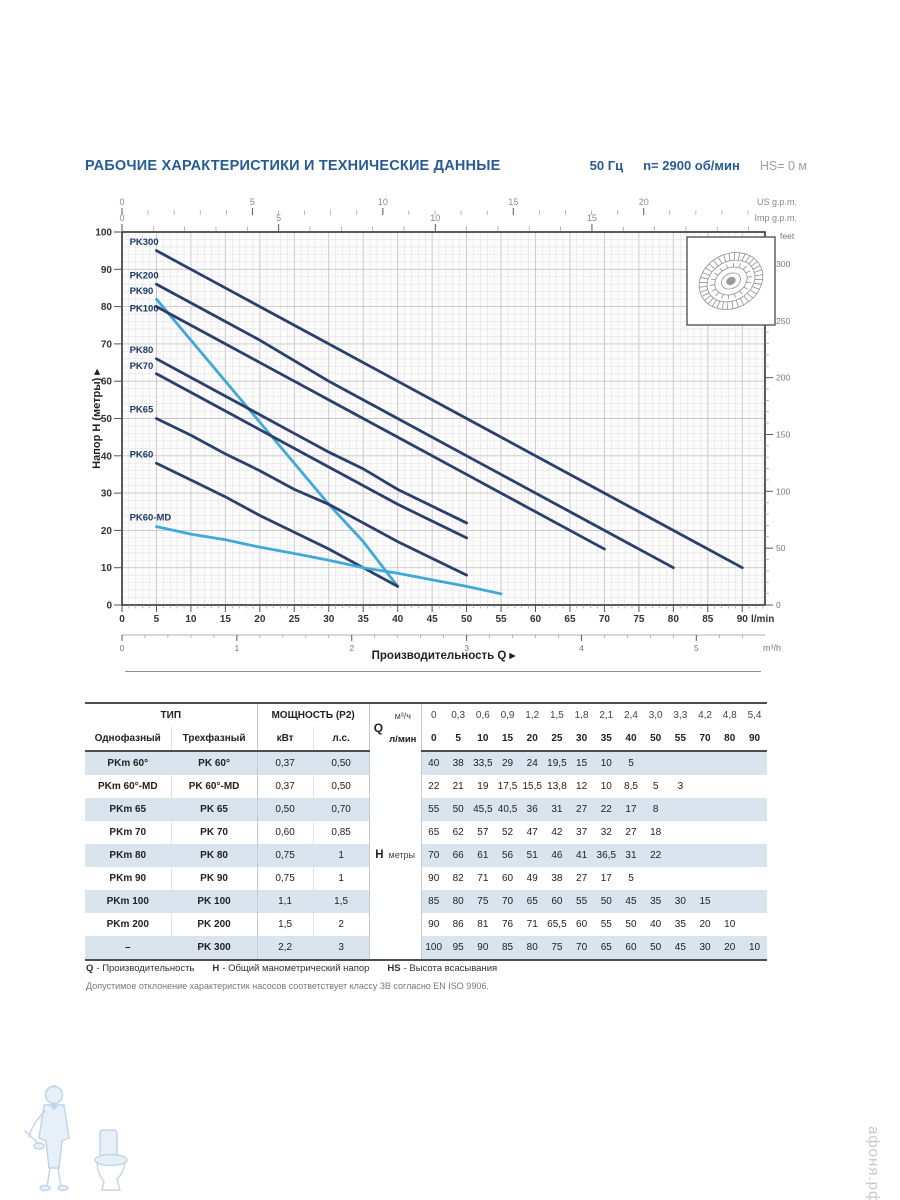  Describe the element at coordinates (458, 715) in the screenshot. I see `flow-m3h-value: 0,3` at that location.